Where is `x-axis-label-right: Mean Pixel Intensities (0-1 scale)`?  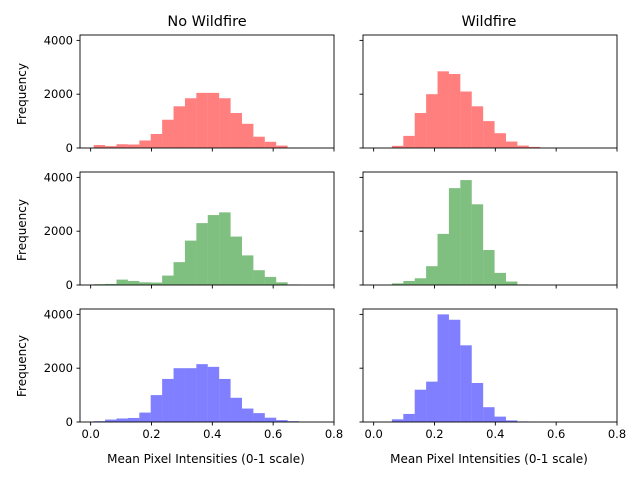 x-axis-label-right: Mean Pixel Intensities (0-1 scale) is located at coordinates (489, 459).